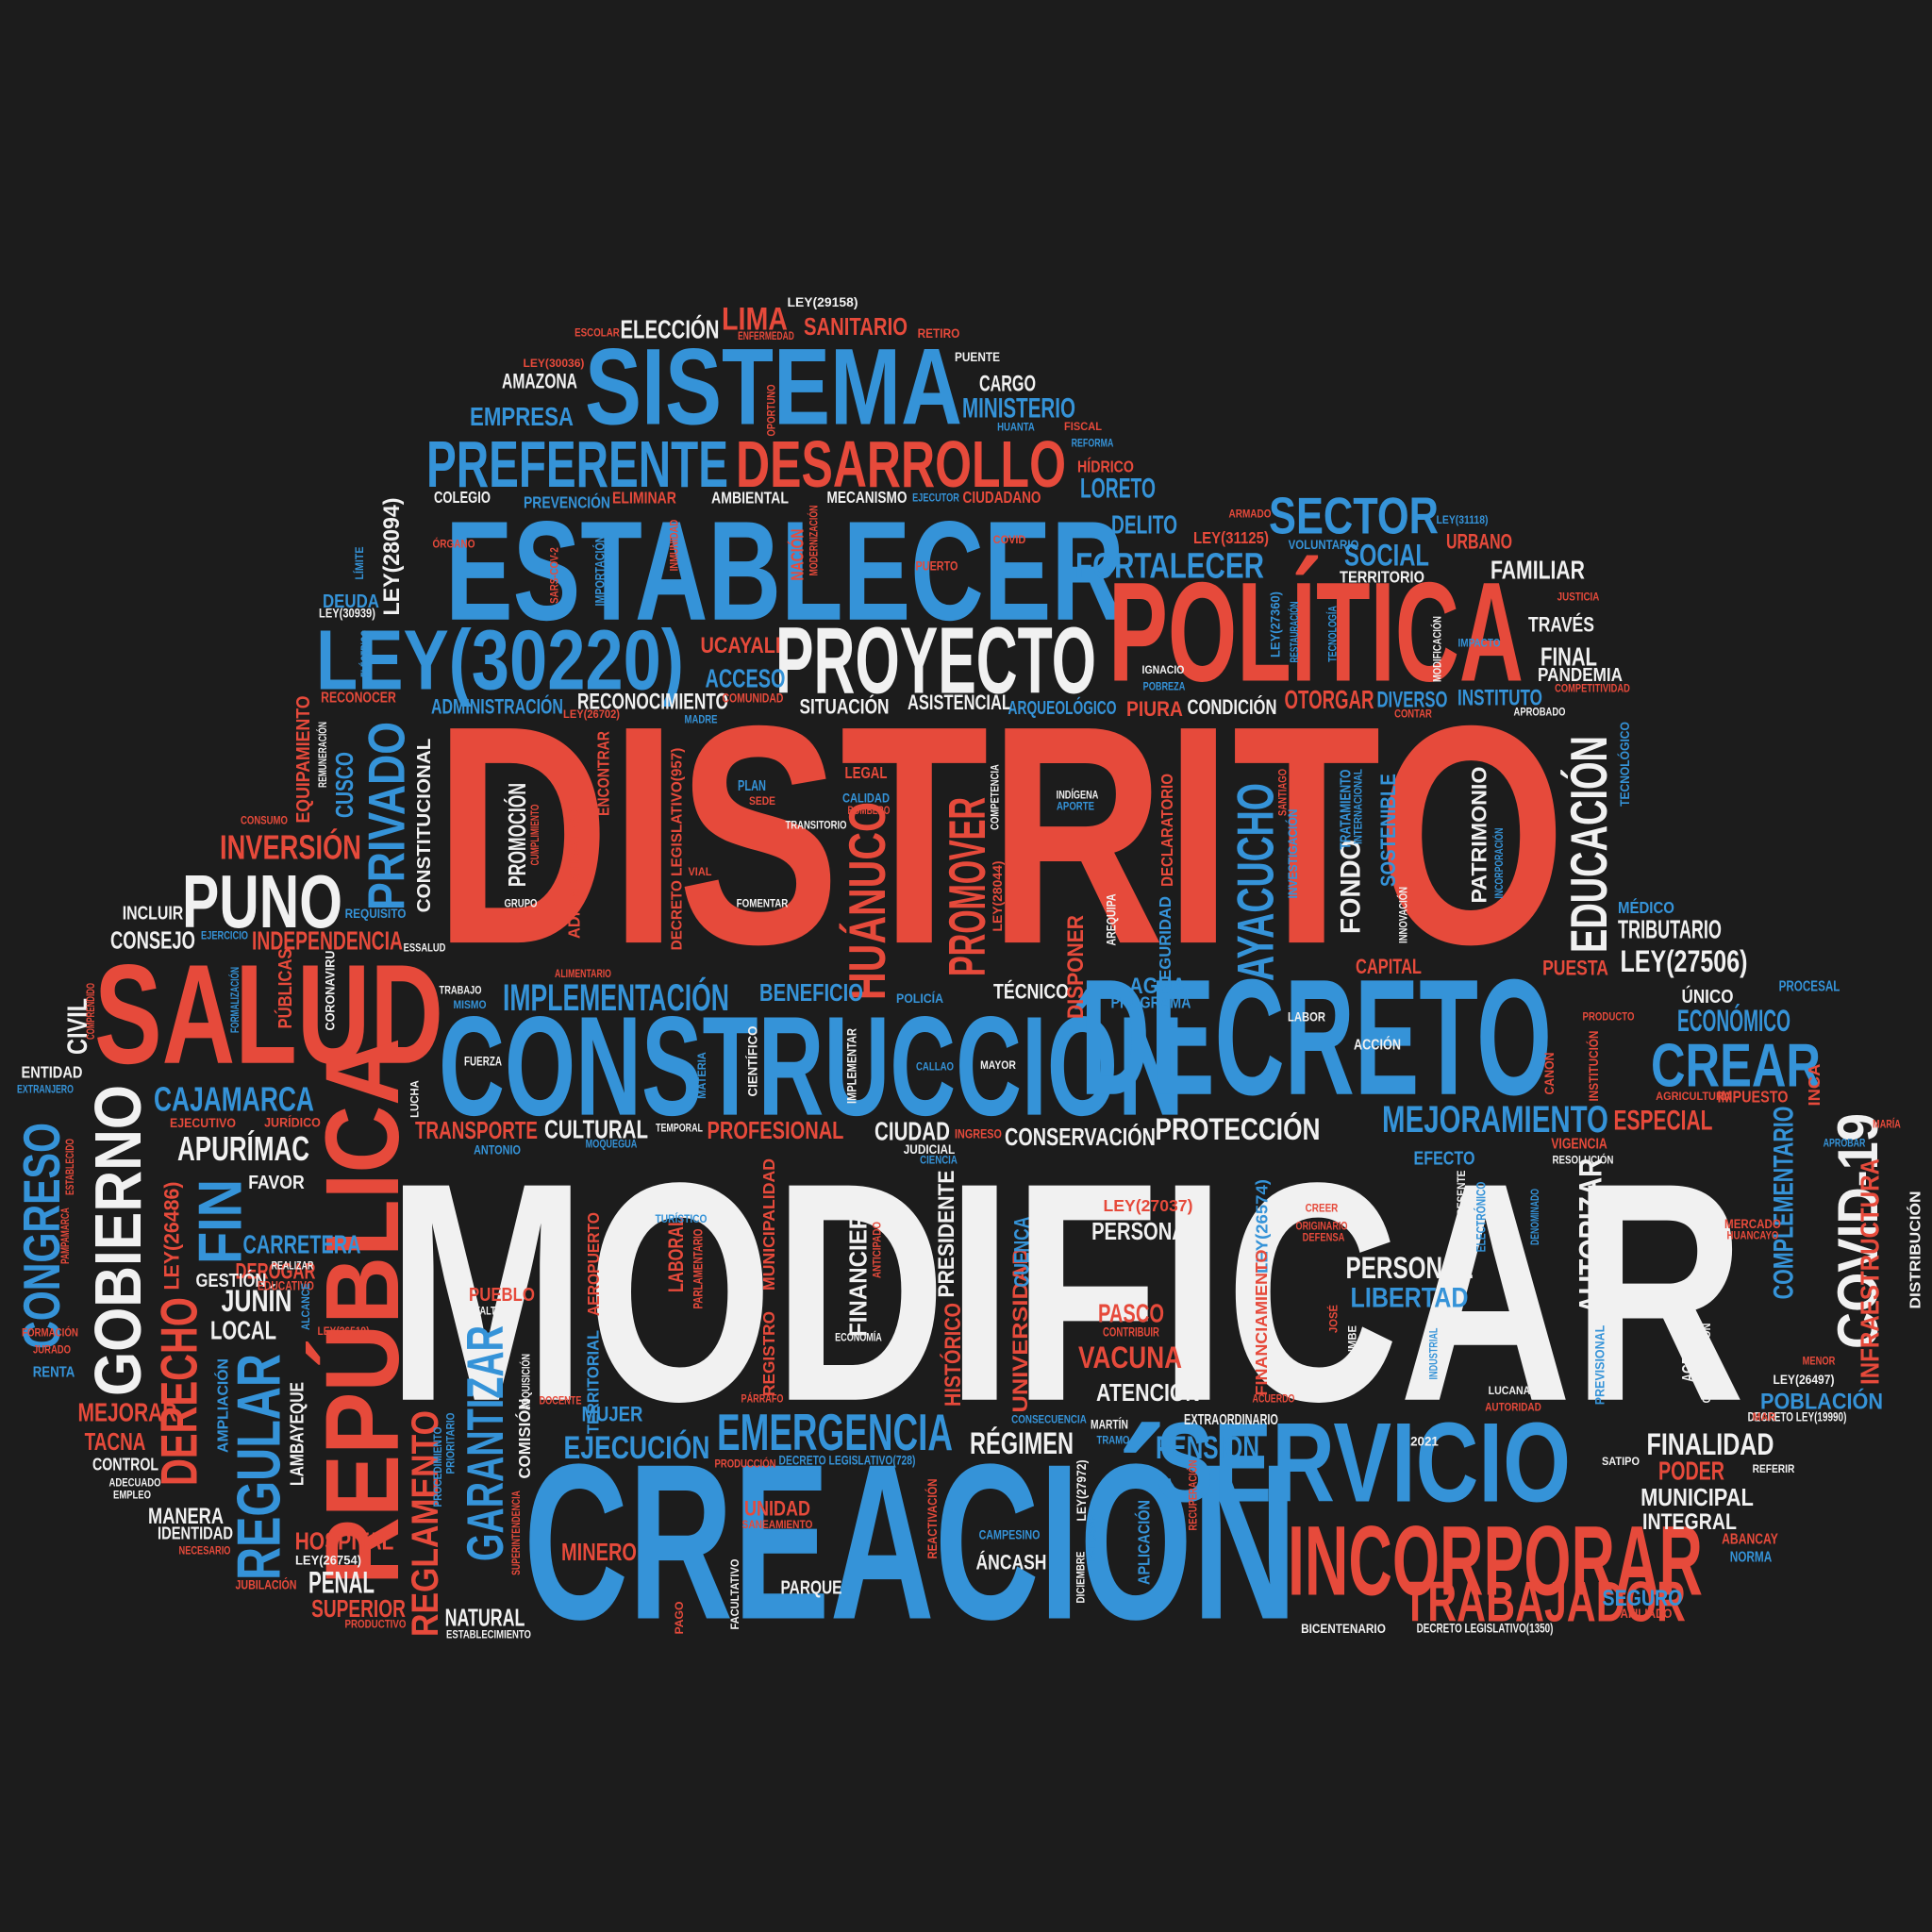 The height and width of the screenshot is (1932, 1932). Describe the element at coordinates (1819, 1361) in the screenshot. I see `word-menor: MENOR` at that location.